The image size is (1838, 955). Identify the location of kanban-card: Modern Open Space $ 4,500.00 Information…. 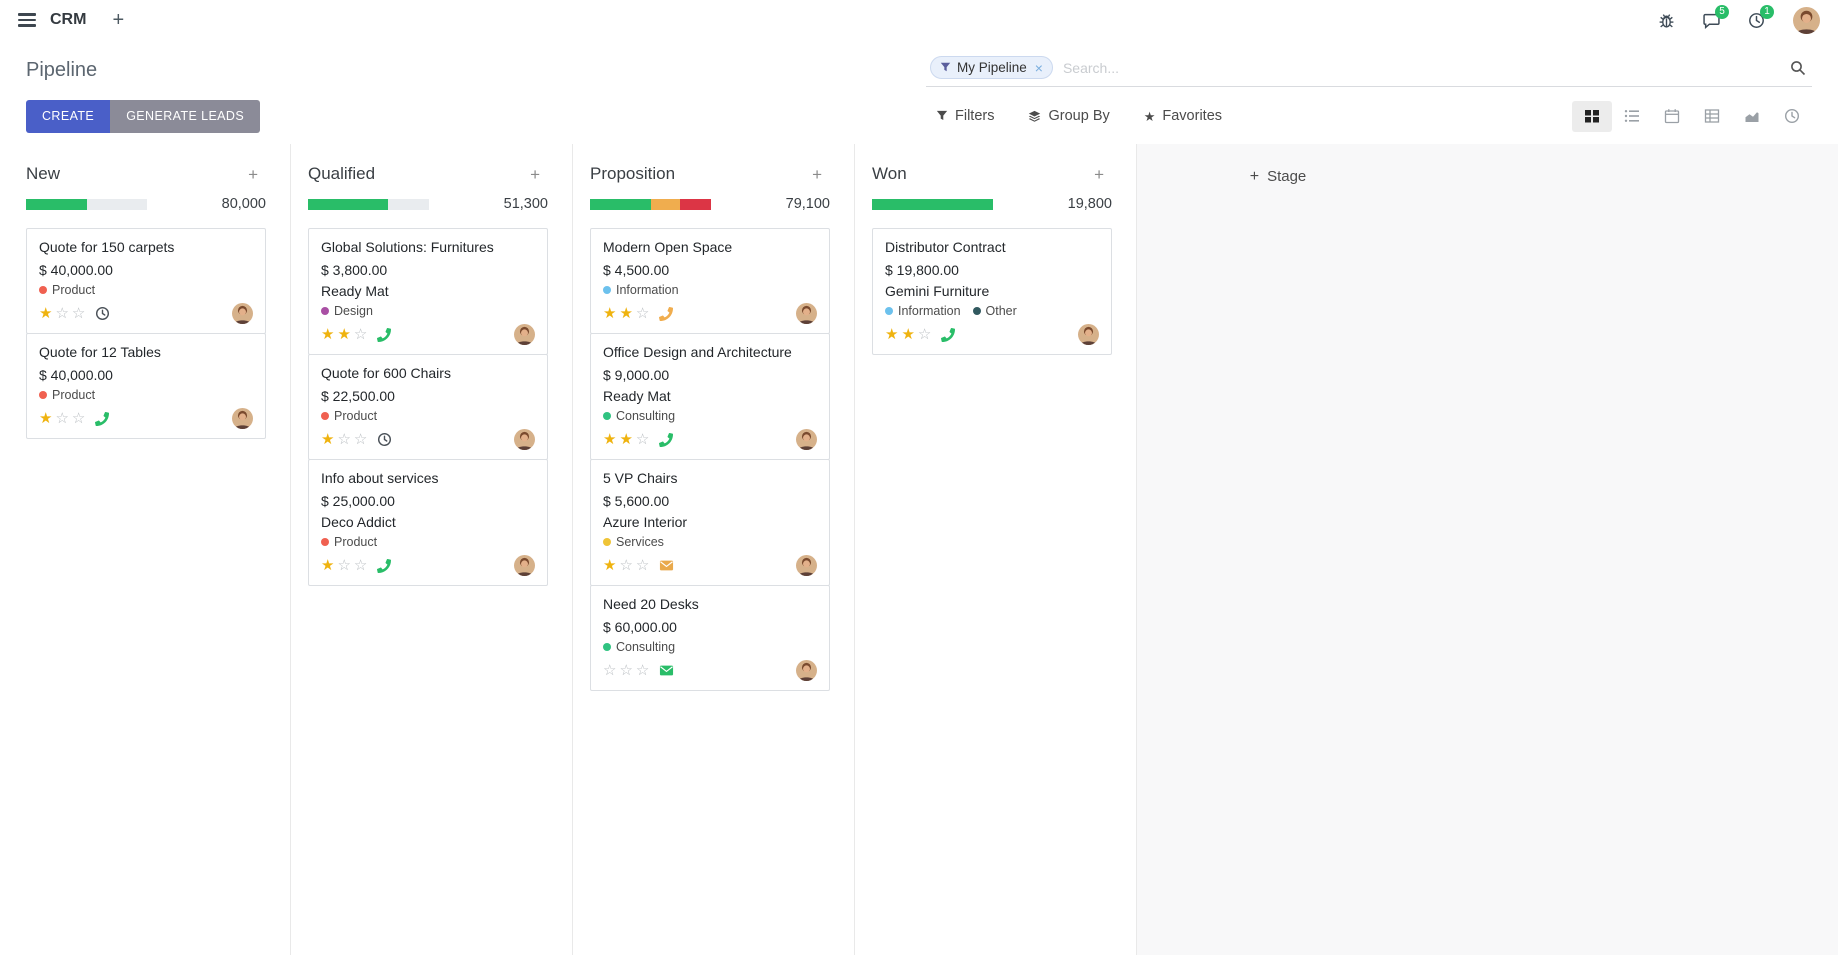
(710, 281).